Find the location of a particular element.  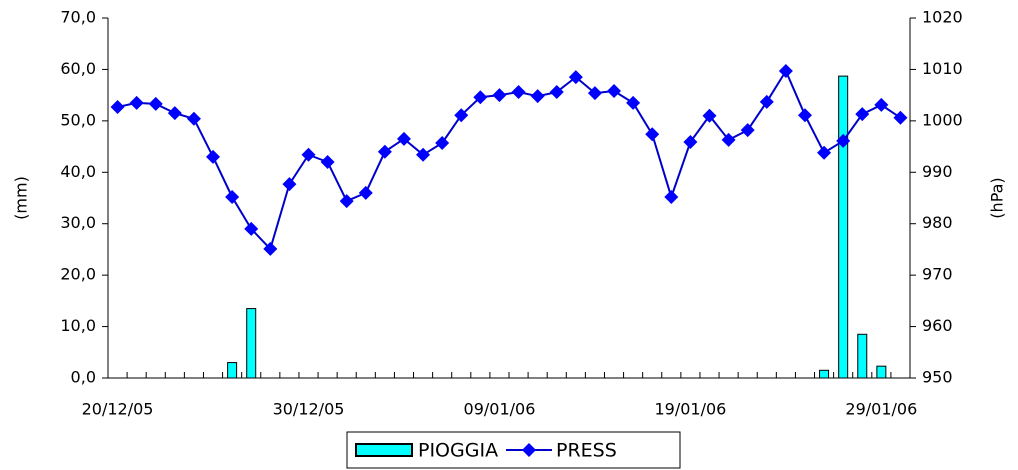

y-tick-label: 60,0 is located at coordinates (78, 68).